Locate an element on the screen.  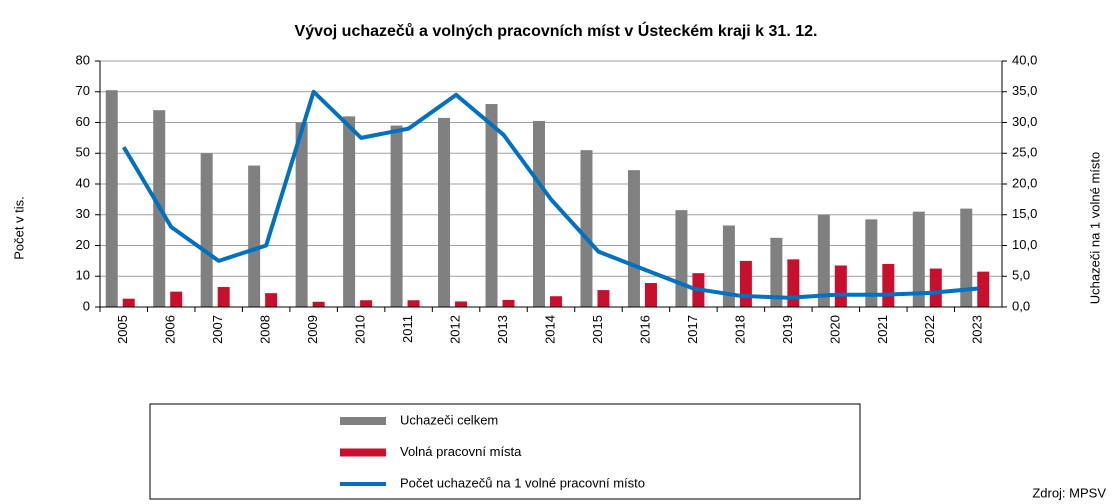
y-tick-label: 10 is located at coordinates (83, 275).